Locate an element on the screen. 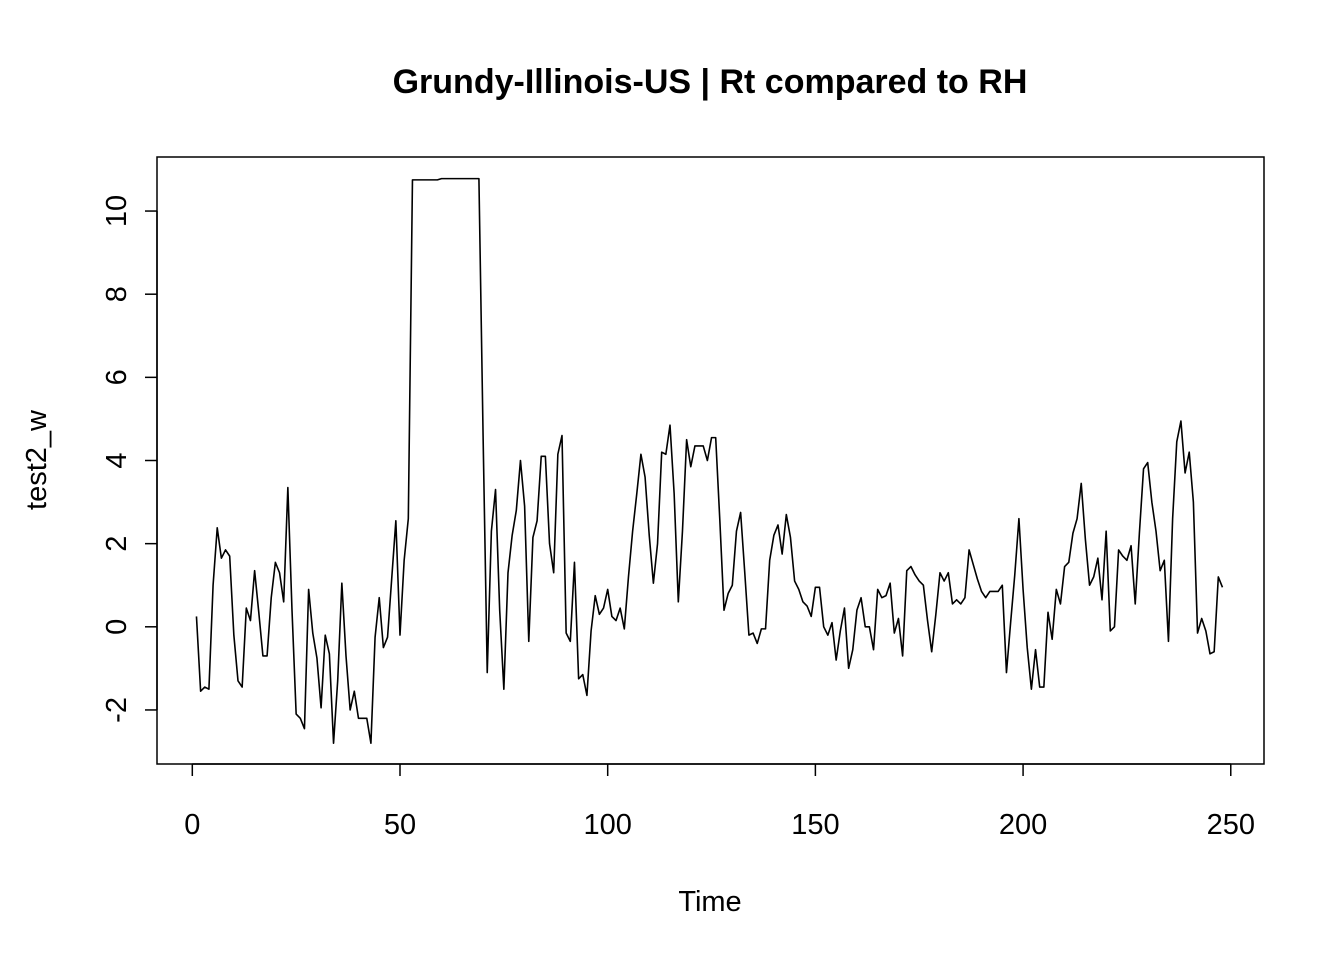  x-tick-label: 250 is located at coordinates (1231, 825).